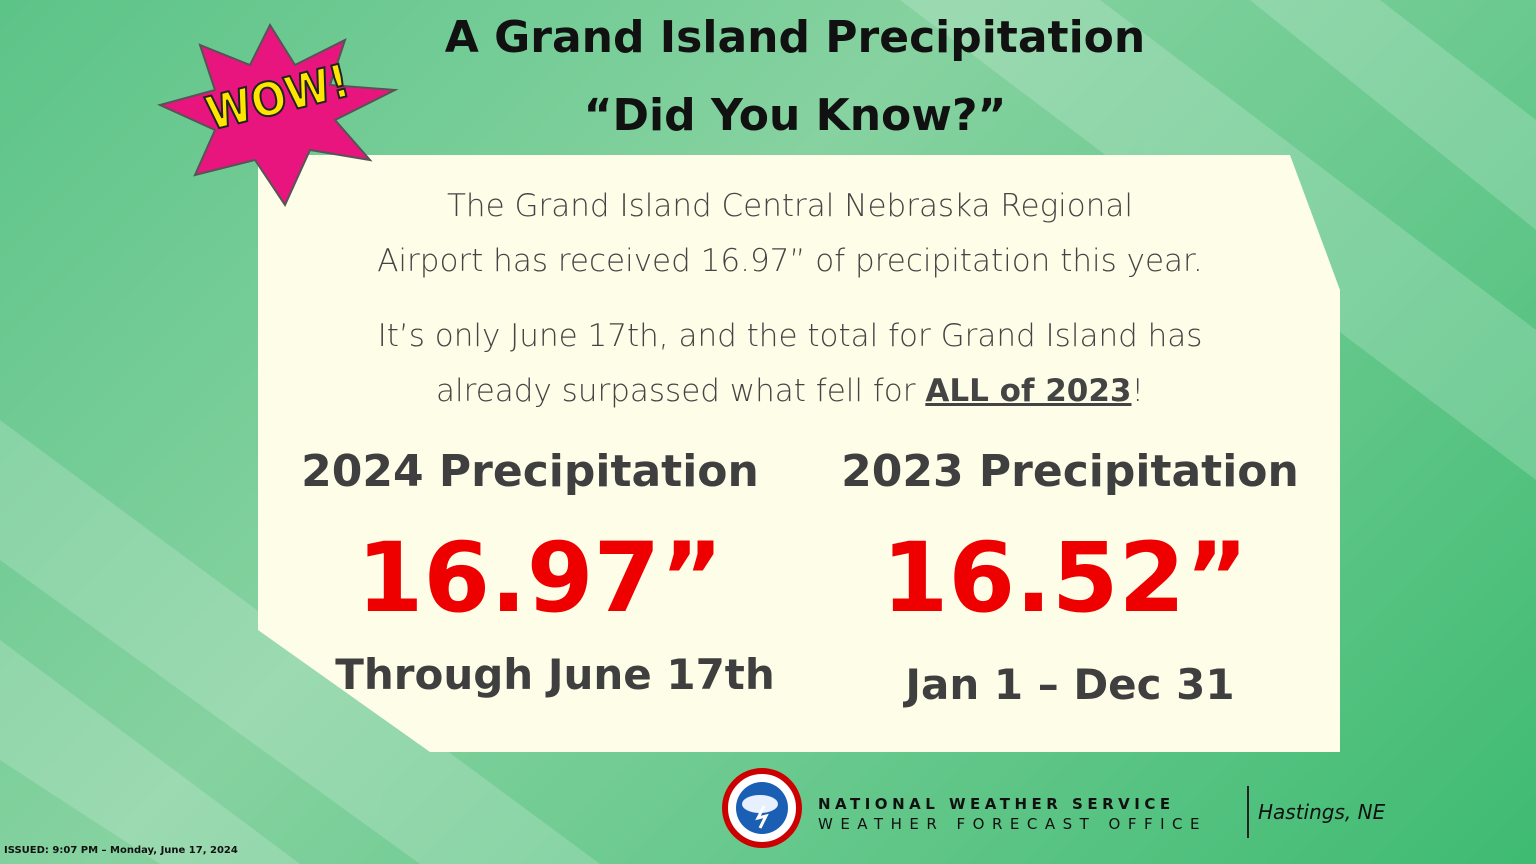 The image size is (1536, 864). I want to click on note-emphasis: ALL of 2023, so click(1028, 391).